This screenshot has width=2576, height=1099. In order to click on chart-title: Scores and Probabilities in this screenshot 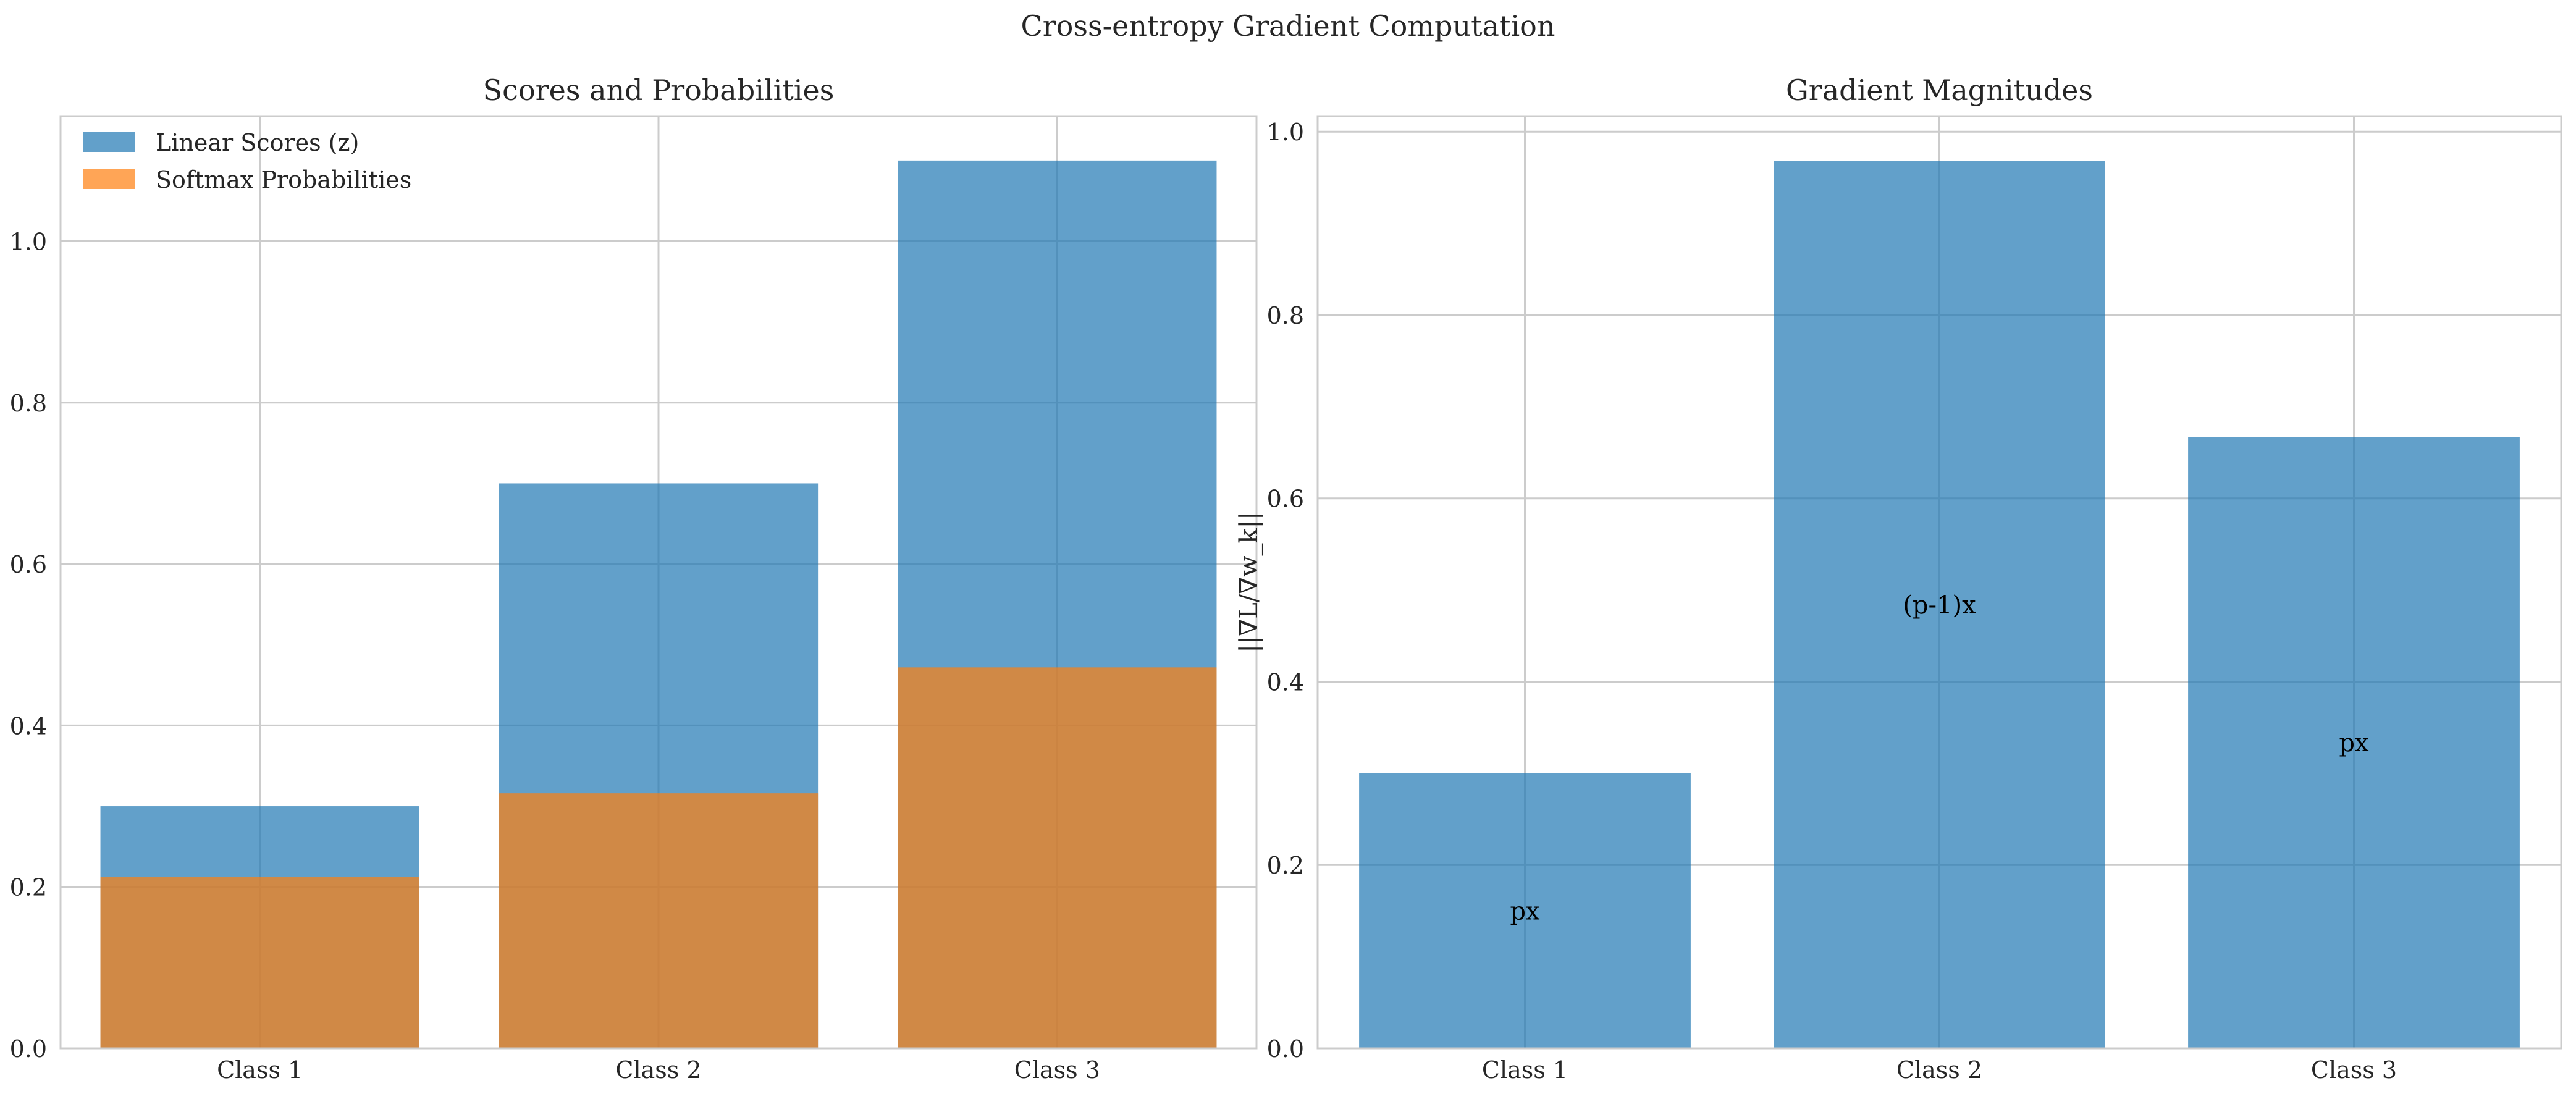, I will do `click(659, 90)`.